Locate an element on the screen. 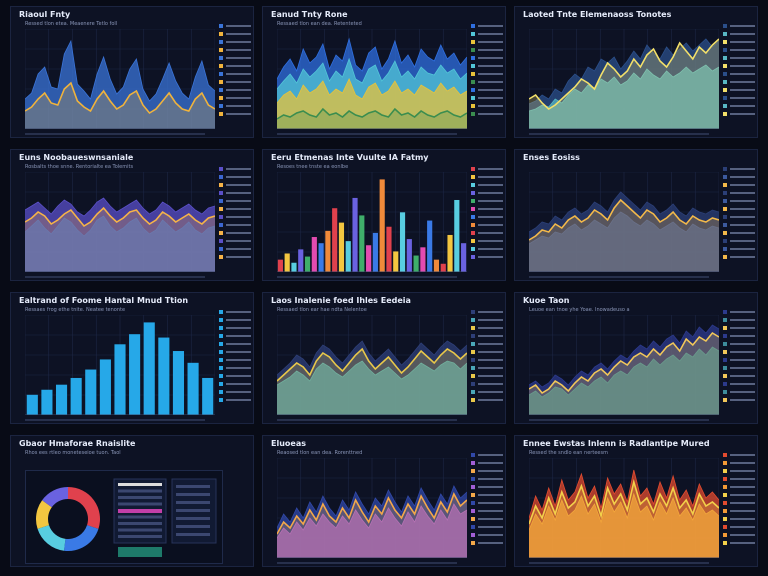  panel-footer is located at coordinates (367, 134).